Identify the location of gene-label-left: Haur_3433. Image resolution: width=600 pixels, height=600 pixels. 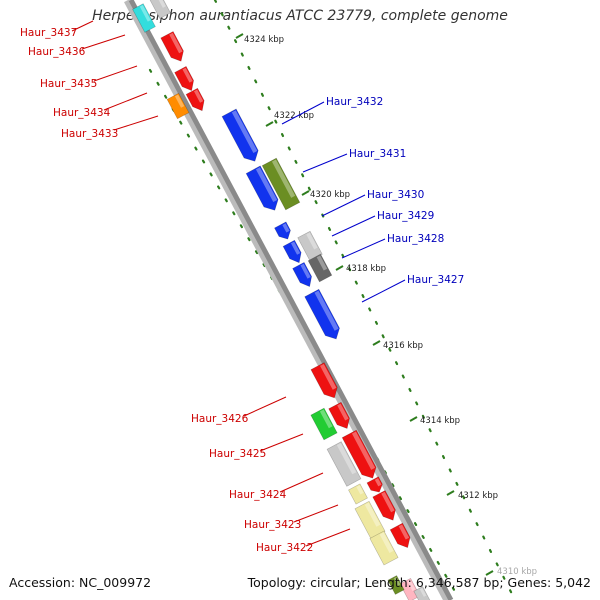
(89, 134).